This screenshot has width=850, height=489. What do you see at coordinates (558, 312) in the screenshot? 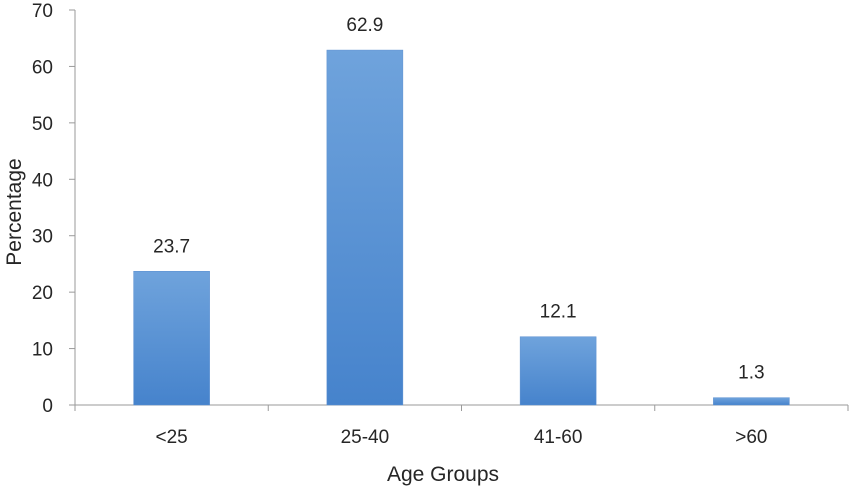
I see `data-label: 12.1` at bounding box center [558, 312].